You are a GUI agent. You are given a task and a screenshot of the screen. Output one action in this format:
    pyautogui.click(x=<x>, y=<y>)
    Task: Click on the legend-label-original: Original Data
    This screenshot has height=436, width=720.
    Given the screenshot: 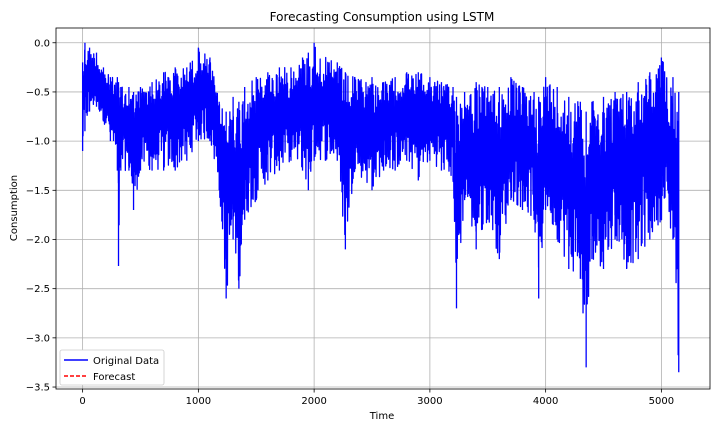 What is the action you would take?
    pyautogui.click(x=126, y=361)
    